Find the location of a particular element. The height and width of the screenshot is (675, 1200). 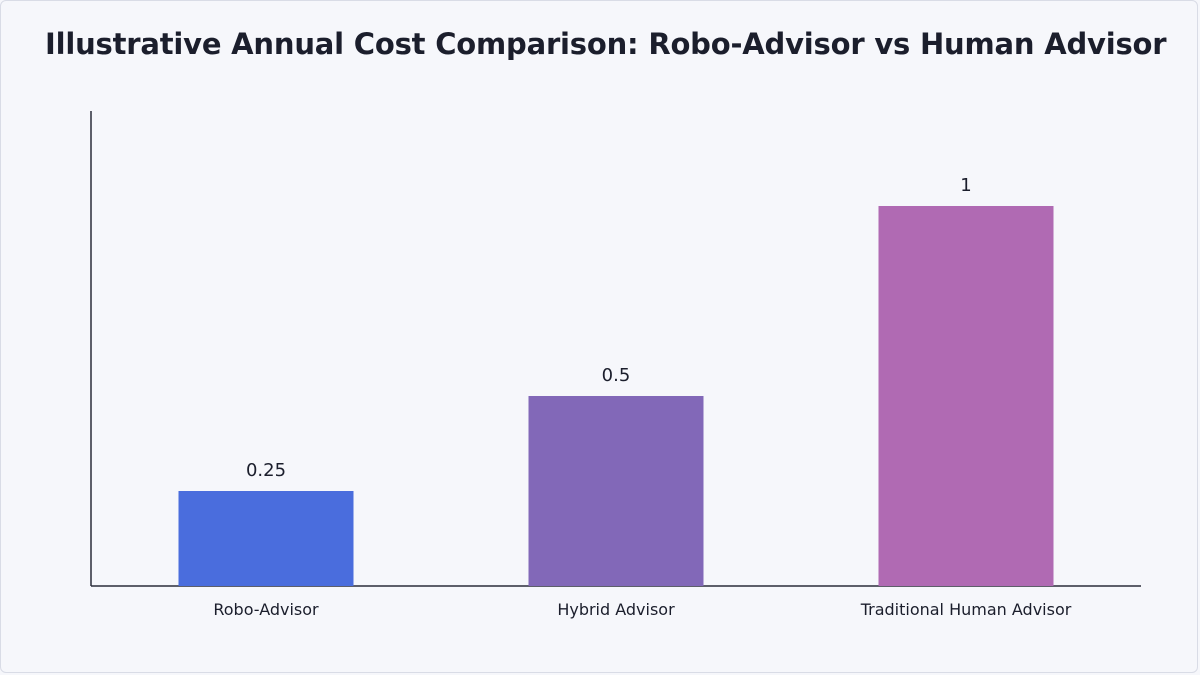

bar-value-label: 0.25 is located at coordinates (266, 470).